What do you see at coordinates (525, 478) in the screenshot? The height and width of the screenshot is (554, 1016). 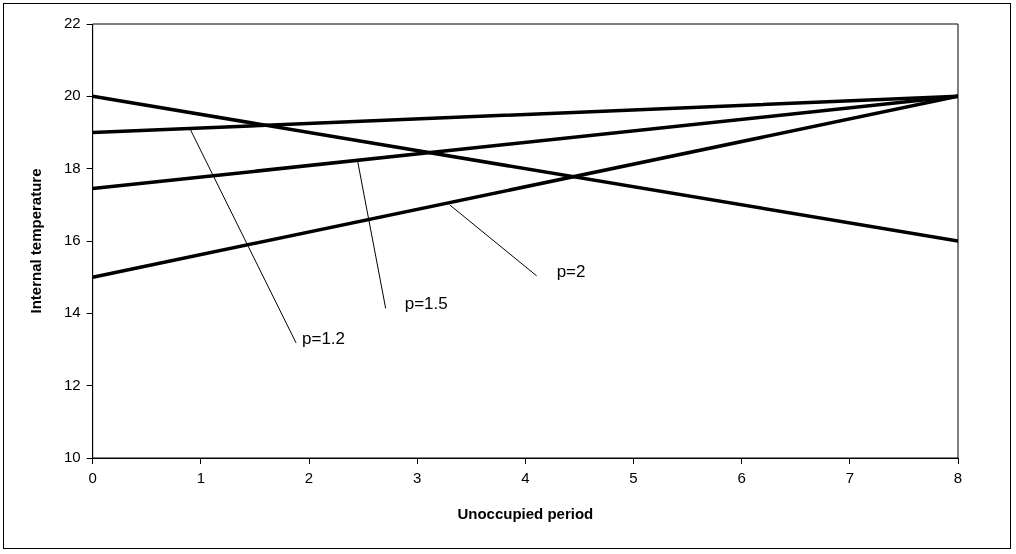 I see `x-tick-label: 4` at bounding box center [525, 478].